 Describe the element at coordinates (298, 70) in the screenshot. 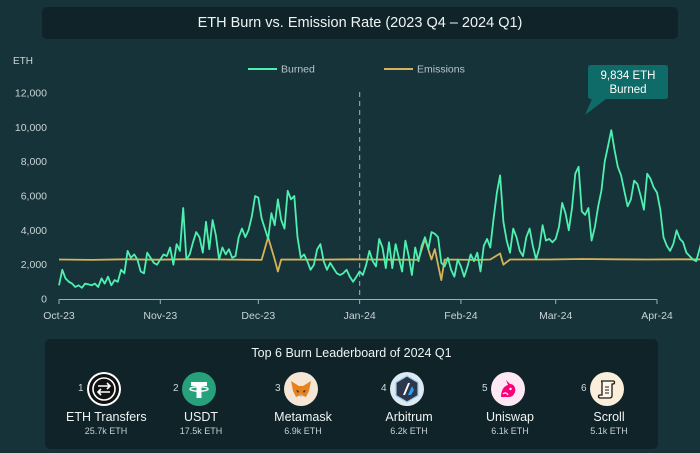

I see `legend-label: Burned` at that location.